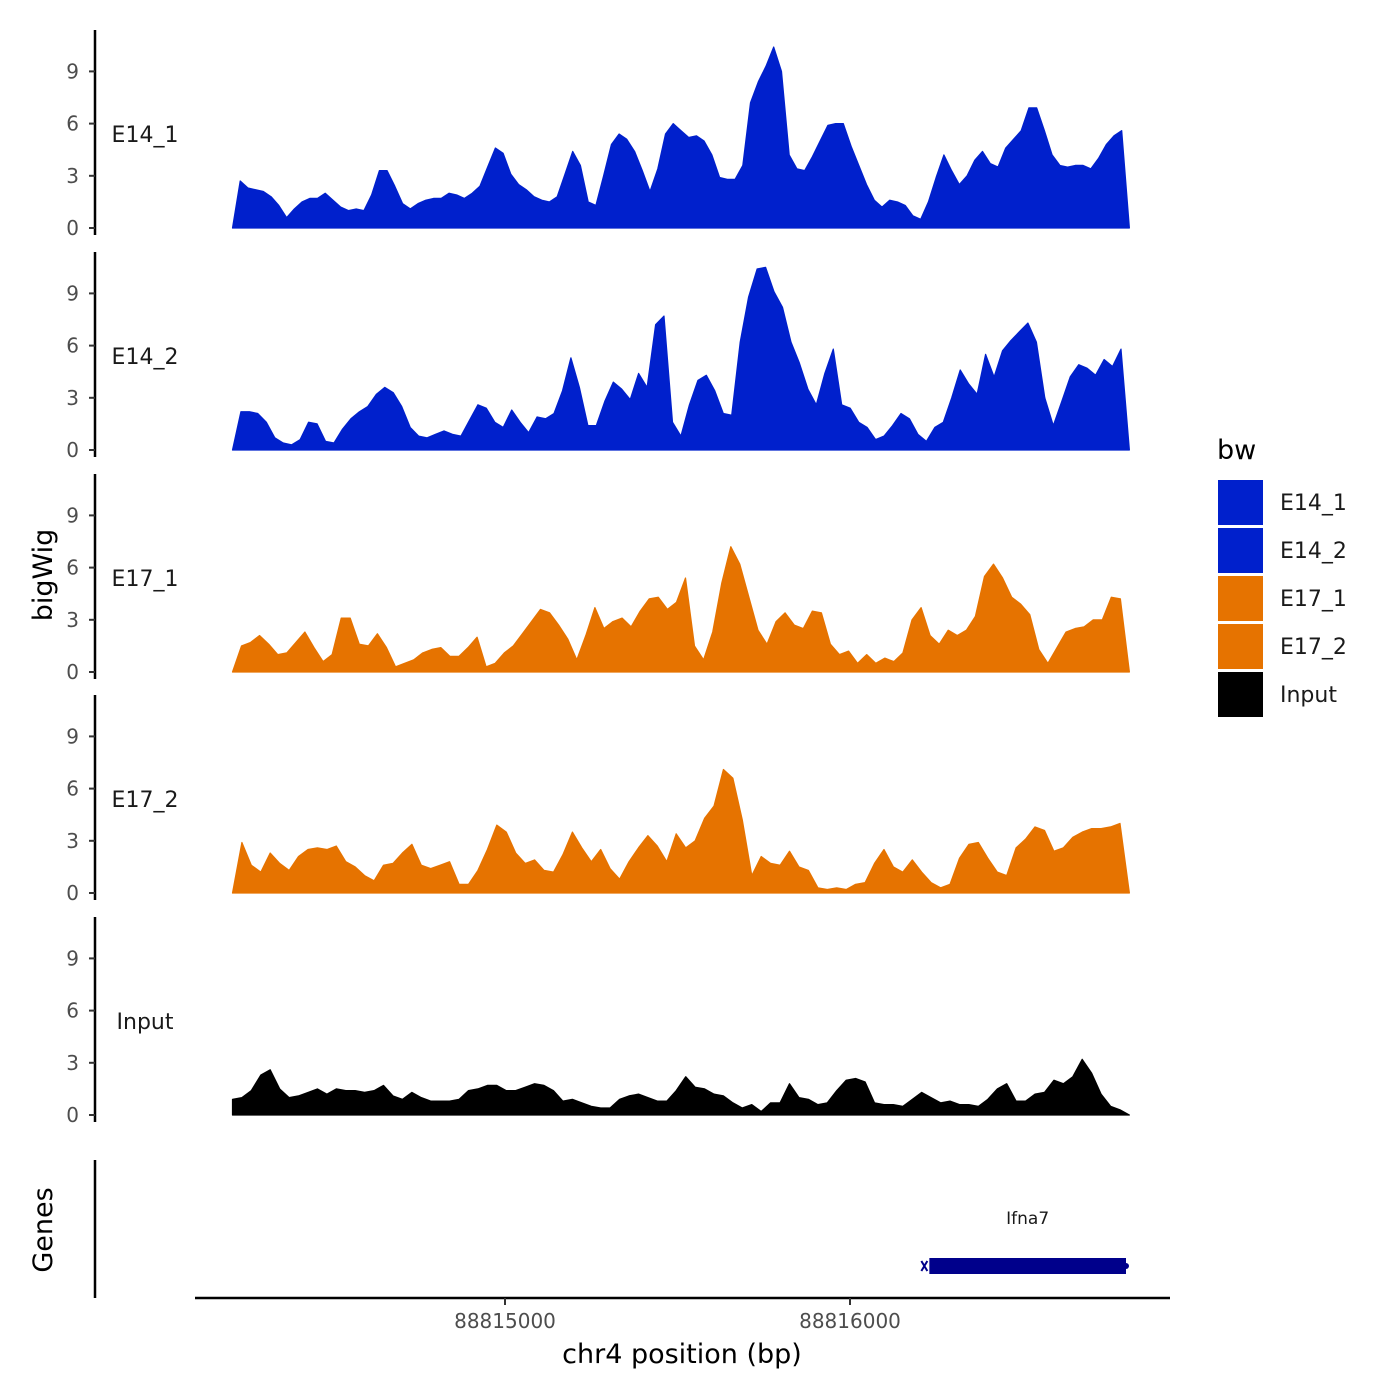 This screenshot has width=1400, height=1400. Describe the element at coordinates (850, 1321) in the screenshot. I see `x-tick-label: 88816000` at that location.